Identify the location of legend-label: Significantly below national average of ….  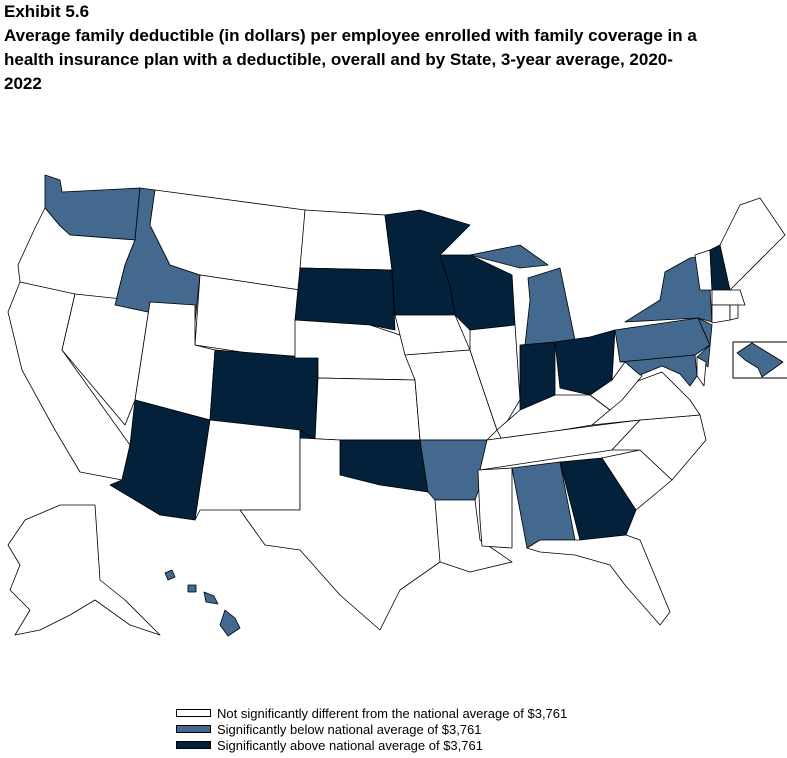
(349, 729).